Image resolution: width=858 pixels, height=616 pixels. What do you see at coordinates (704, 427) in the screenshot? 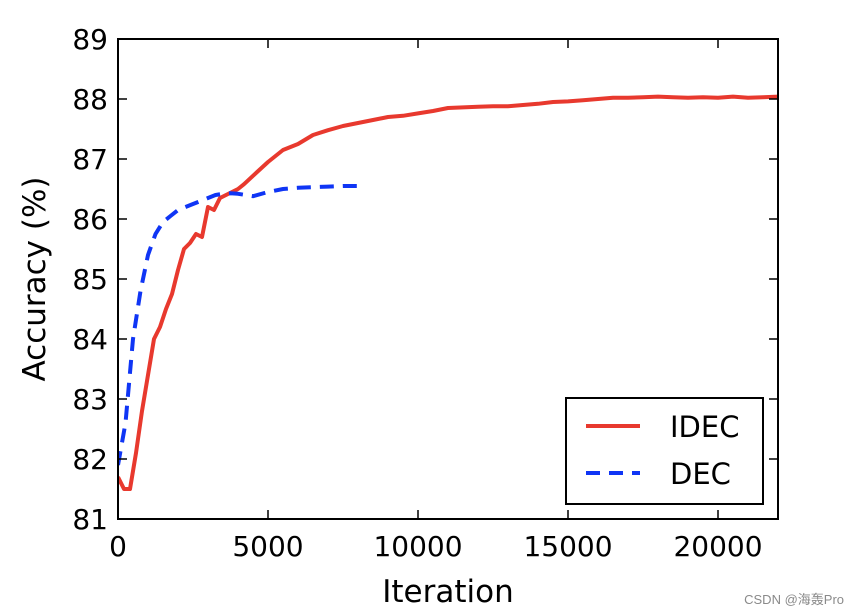
I see `legend-label-idec: IDEC` at bounding box center [704, 427].